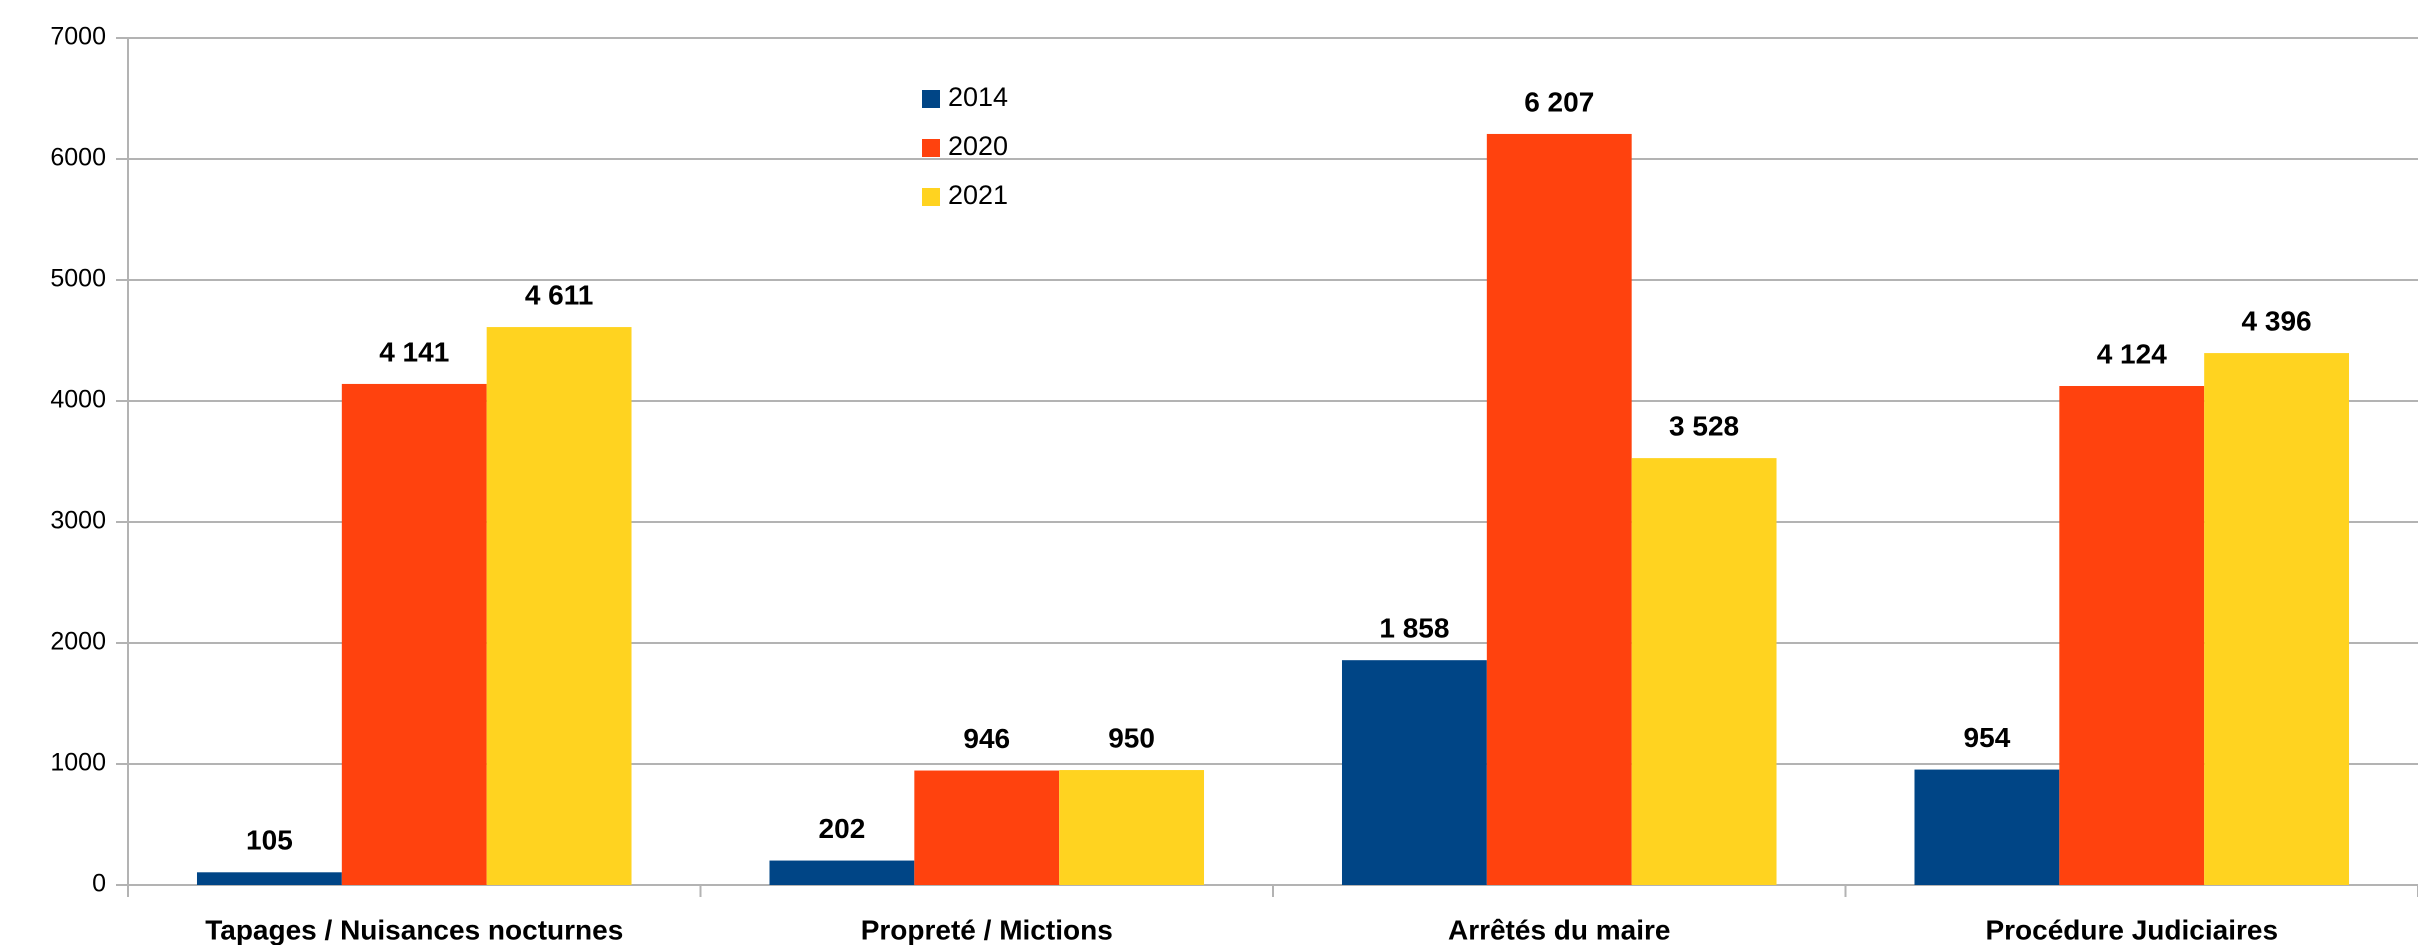 Image resolution: width=2418 pixels, height=945 pixels. Describe the element at coordinates (99, 884) in the screenshot. I see `y-tick-label: 0` at that location.